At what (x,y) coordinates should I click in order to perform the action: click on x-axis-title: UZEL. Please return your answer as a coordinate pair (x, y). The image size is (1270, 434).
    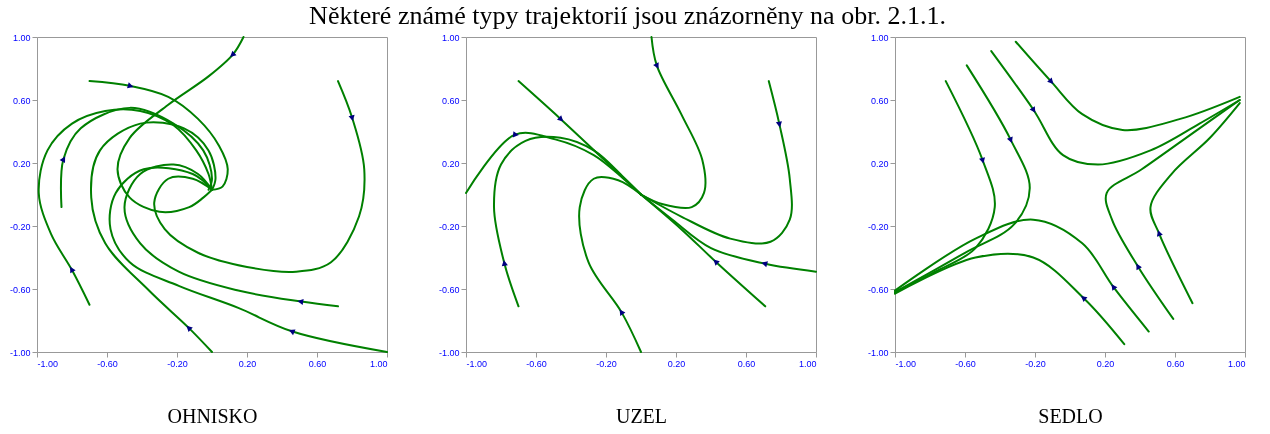
    Looking at the image, I should click on (641, 415).